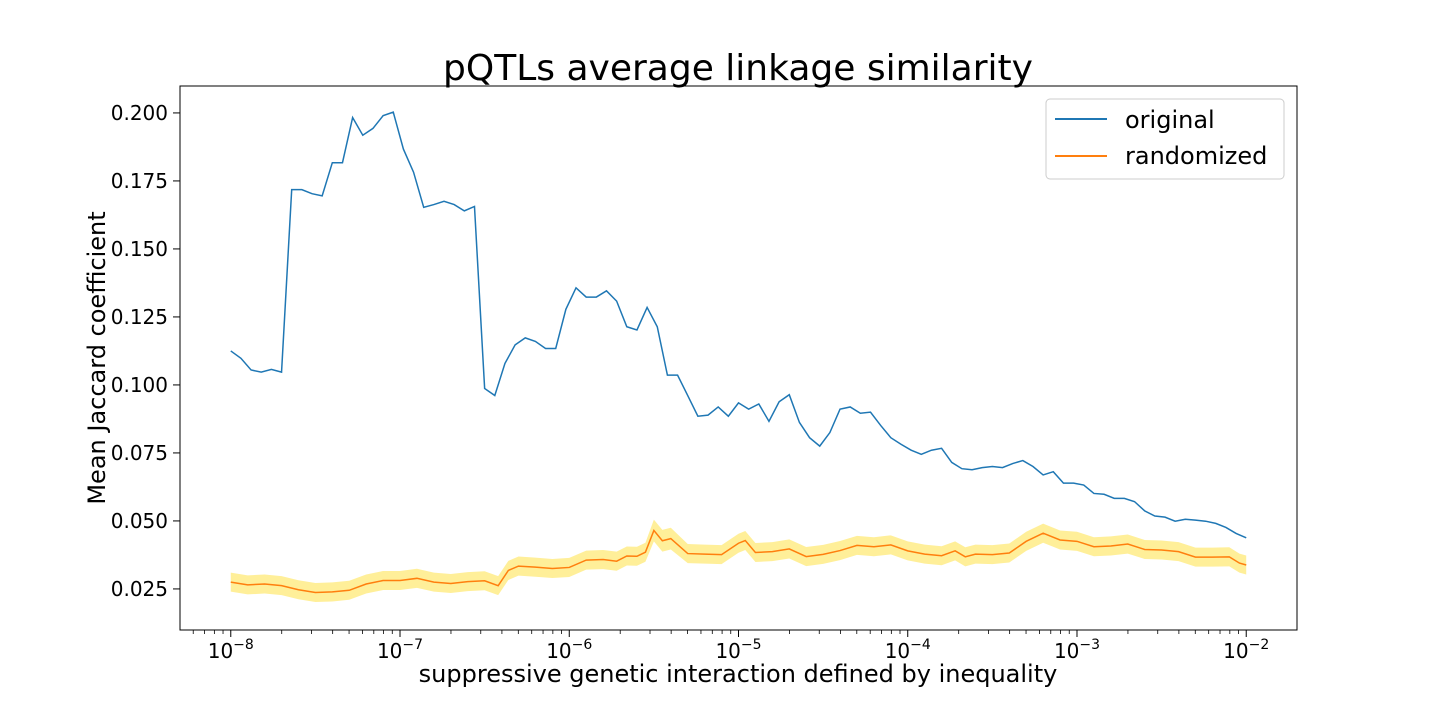 This screenshot has height=720, width=1440. I want to click on series-randomized-line, so click(738, 561).